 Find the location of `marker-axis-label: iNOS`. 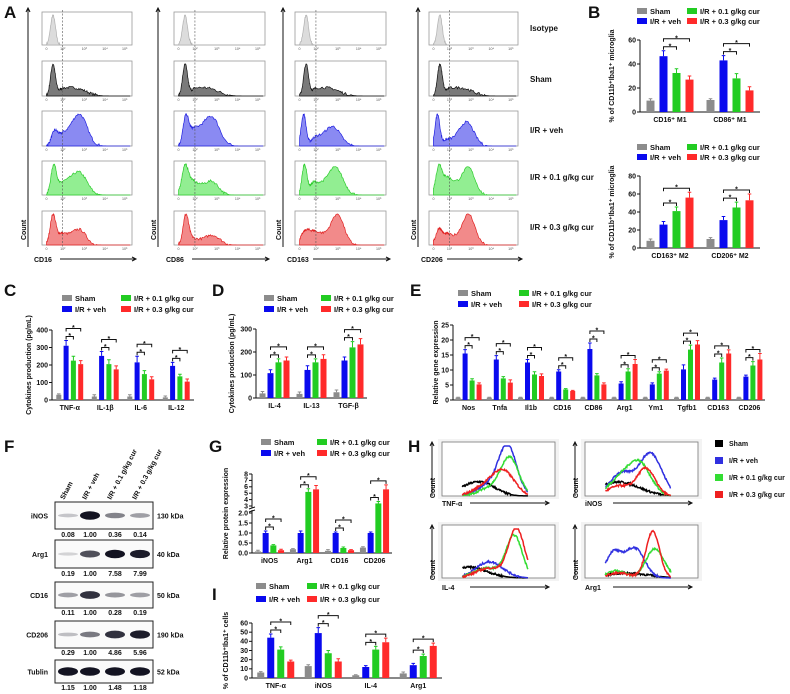

marker-axis-label: iNOS is located at coordinates (593, 504).